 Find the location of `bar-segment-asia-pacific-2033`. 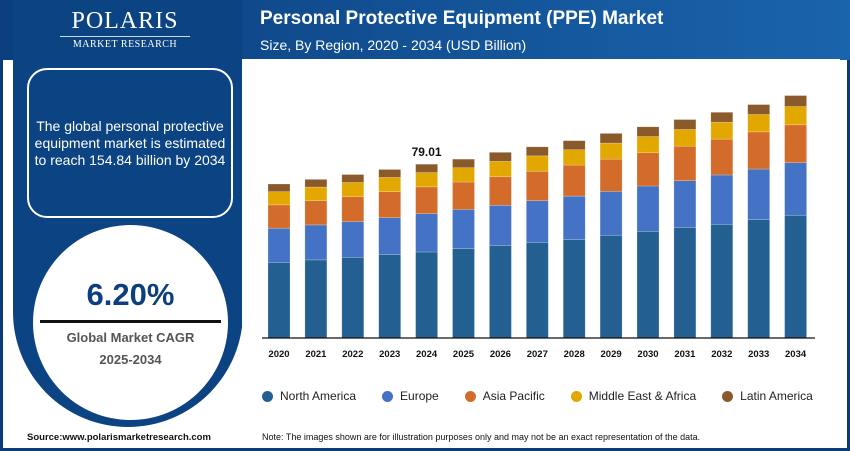

bar-segment-asia-pacific-2033 is located at coordinates (759, 150).